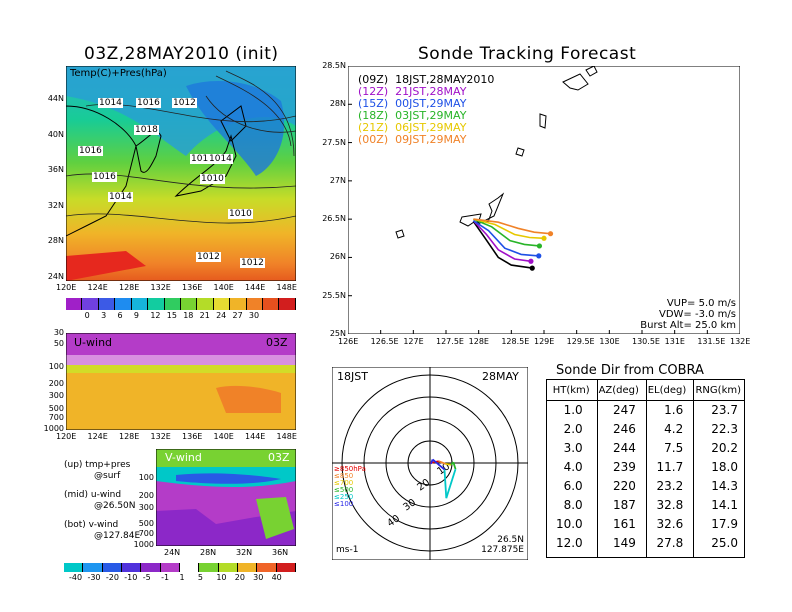  I want to click on map-lon-tick: 124E, so click(97, 287).